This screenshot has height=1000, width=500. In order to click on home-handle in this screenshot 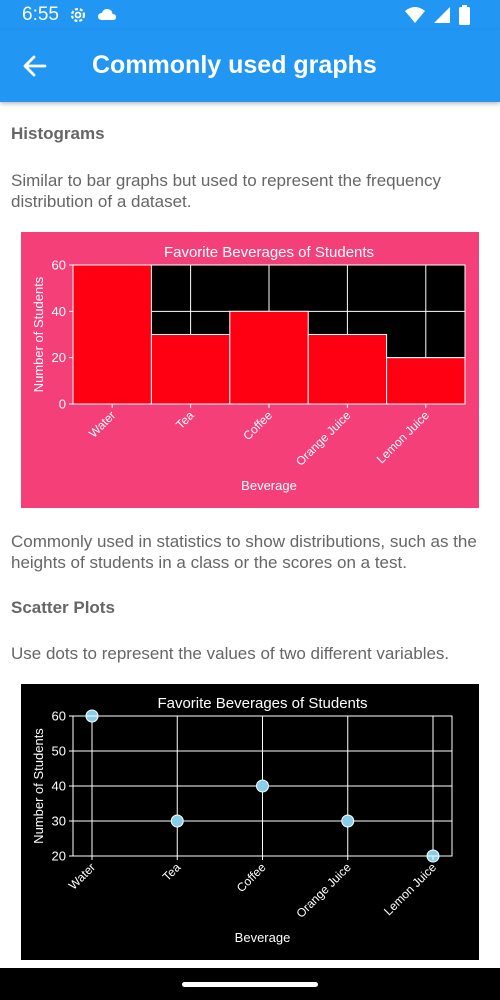, I will do `click(250, 984)`.